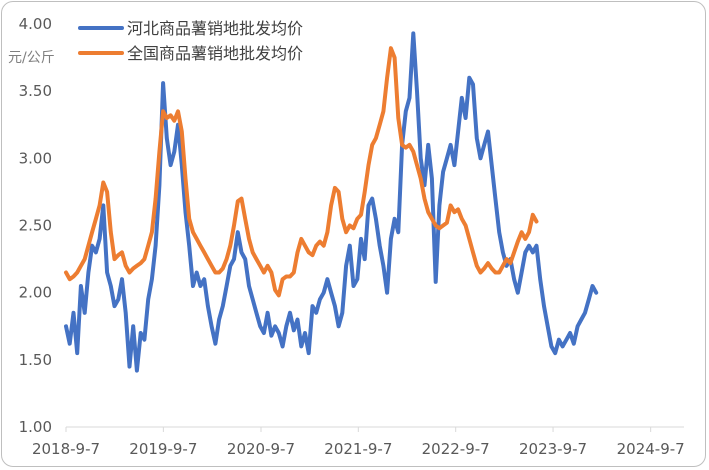 The height and width of the screenshot is (470, 709). Describe the element at coordinates (35, 91) in the screenshot. I see `y-tick-label: 3.50` at that location.